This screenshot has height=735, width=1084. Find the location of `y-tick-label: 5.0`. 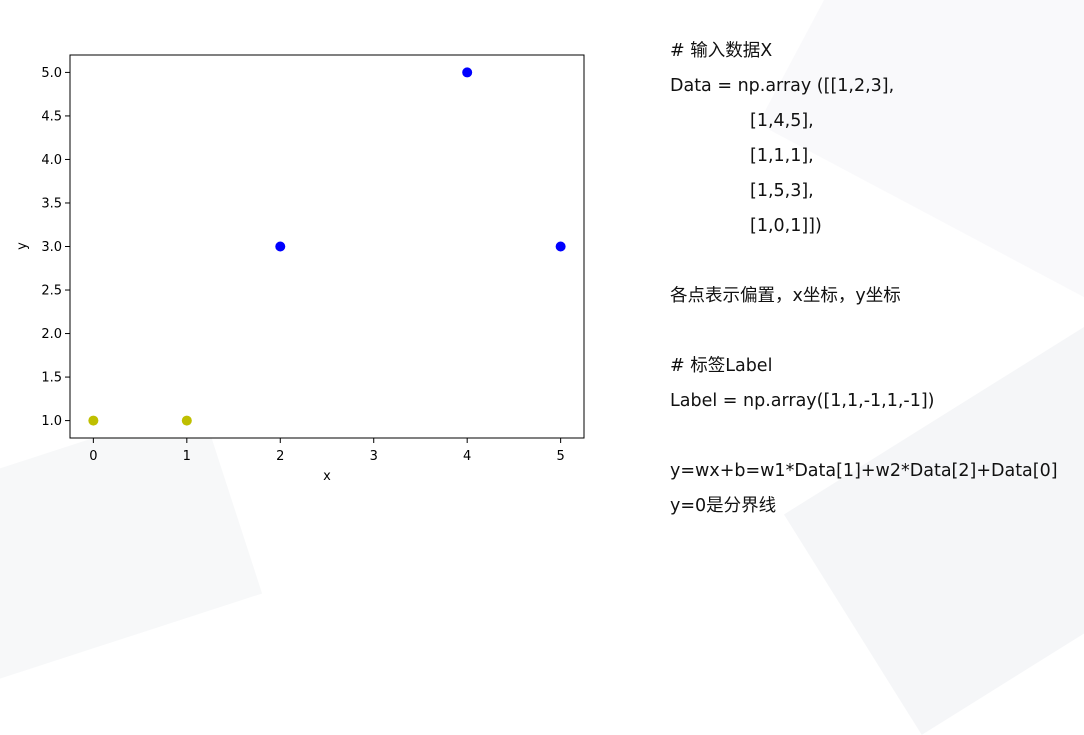

y-tick-label: 5.0 is located at coordinates (51, 73).